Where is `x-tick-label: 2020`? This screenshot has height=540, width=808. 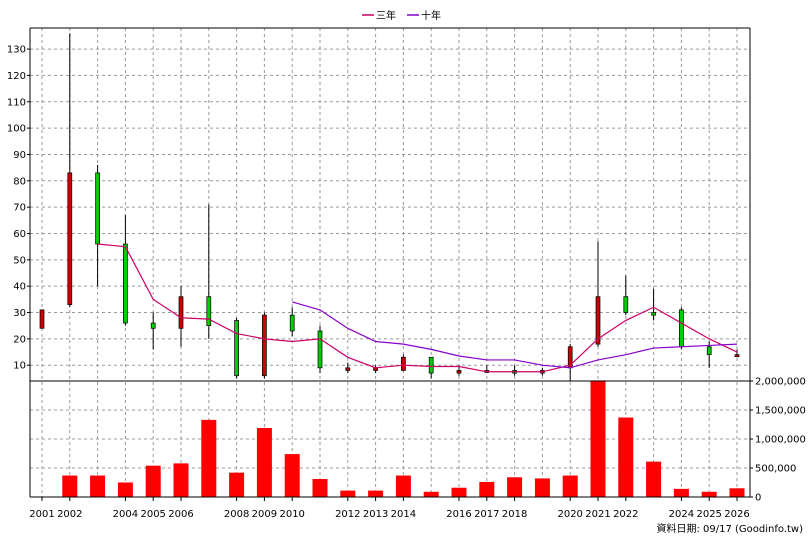
x-tick-label: 2020 is located at coordinates (569, 514).